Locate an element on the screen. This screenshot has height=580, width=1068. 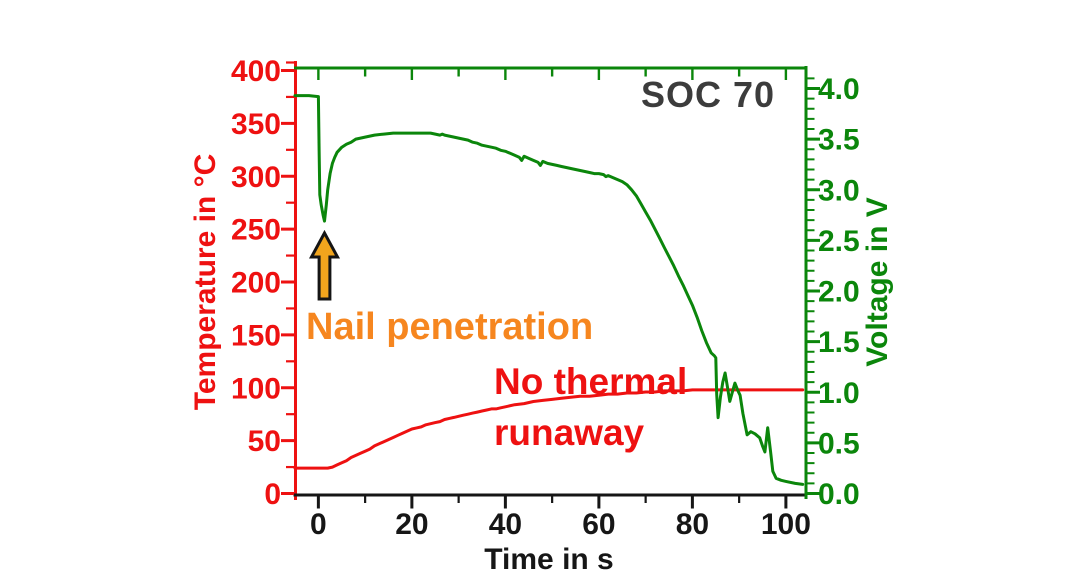
x-tick-label: 40 is located at coordinates (505, 524).